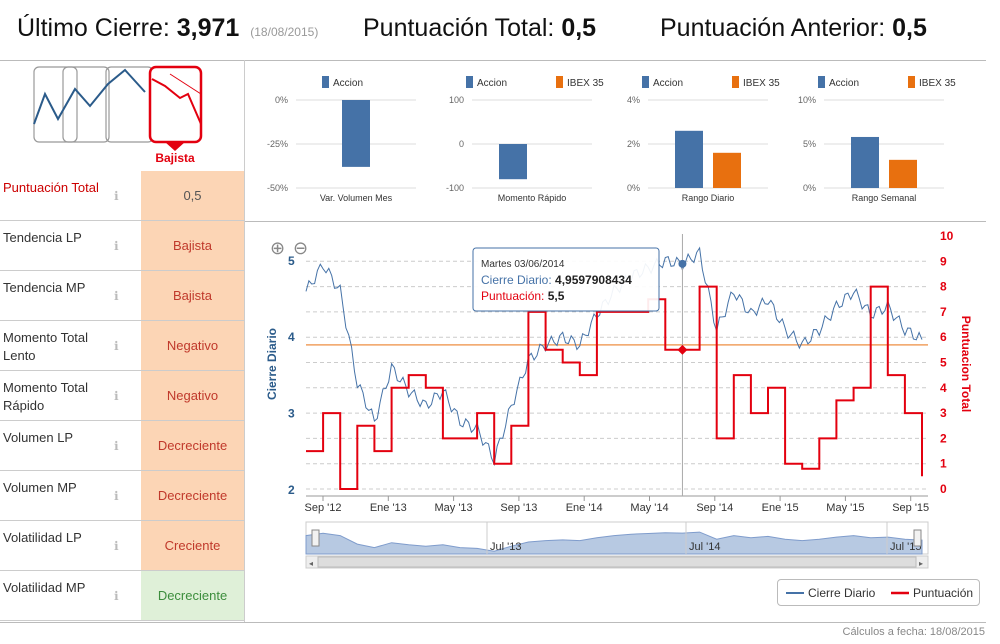 The image size is (1000, 644). What do you see at coordinates (617, 545) in the screenshot?
I see `navigator: Jul '13 Jul '14 Jul '15◂ ▸` at bounding box center [617, 545].